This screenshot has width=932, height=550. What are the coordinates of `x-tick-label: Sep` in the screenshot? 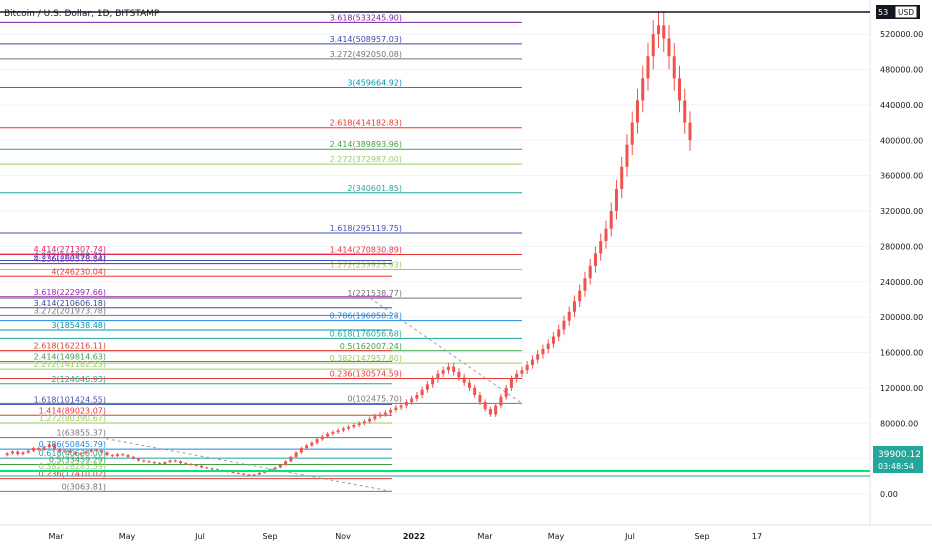 It's located at (701, 536).